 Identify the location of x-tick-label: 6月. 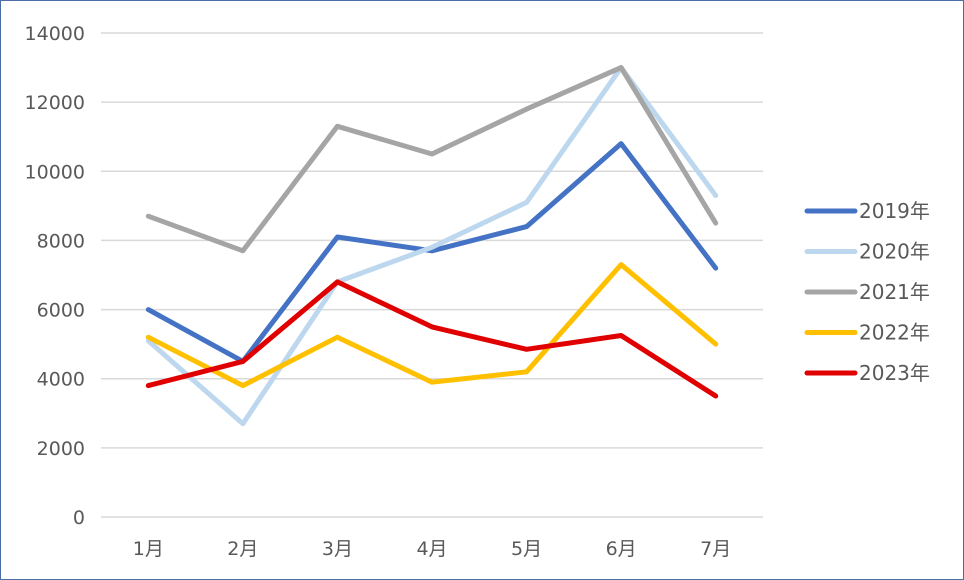
(621, 549).